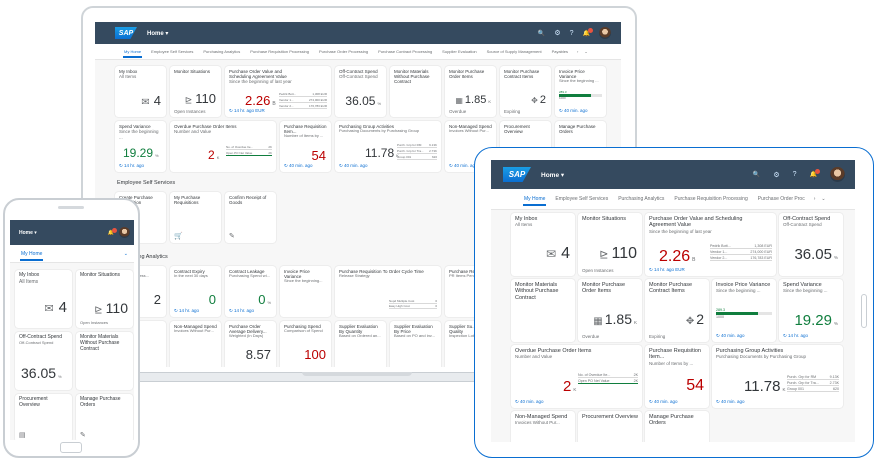  I want to click on tile-footer: ↻ 40 min. ago, so click(573, 110).